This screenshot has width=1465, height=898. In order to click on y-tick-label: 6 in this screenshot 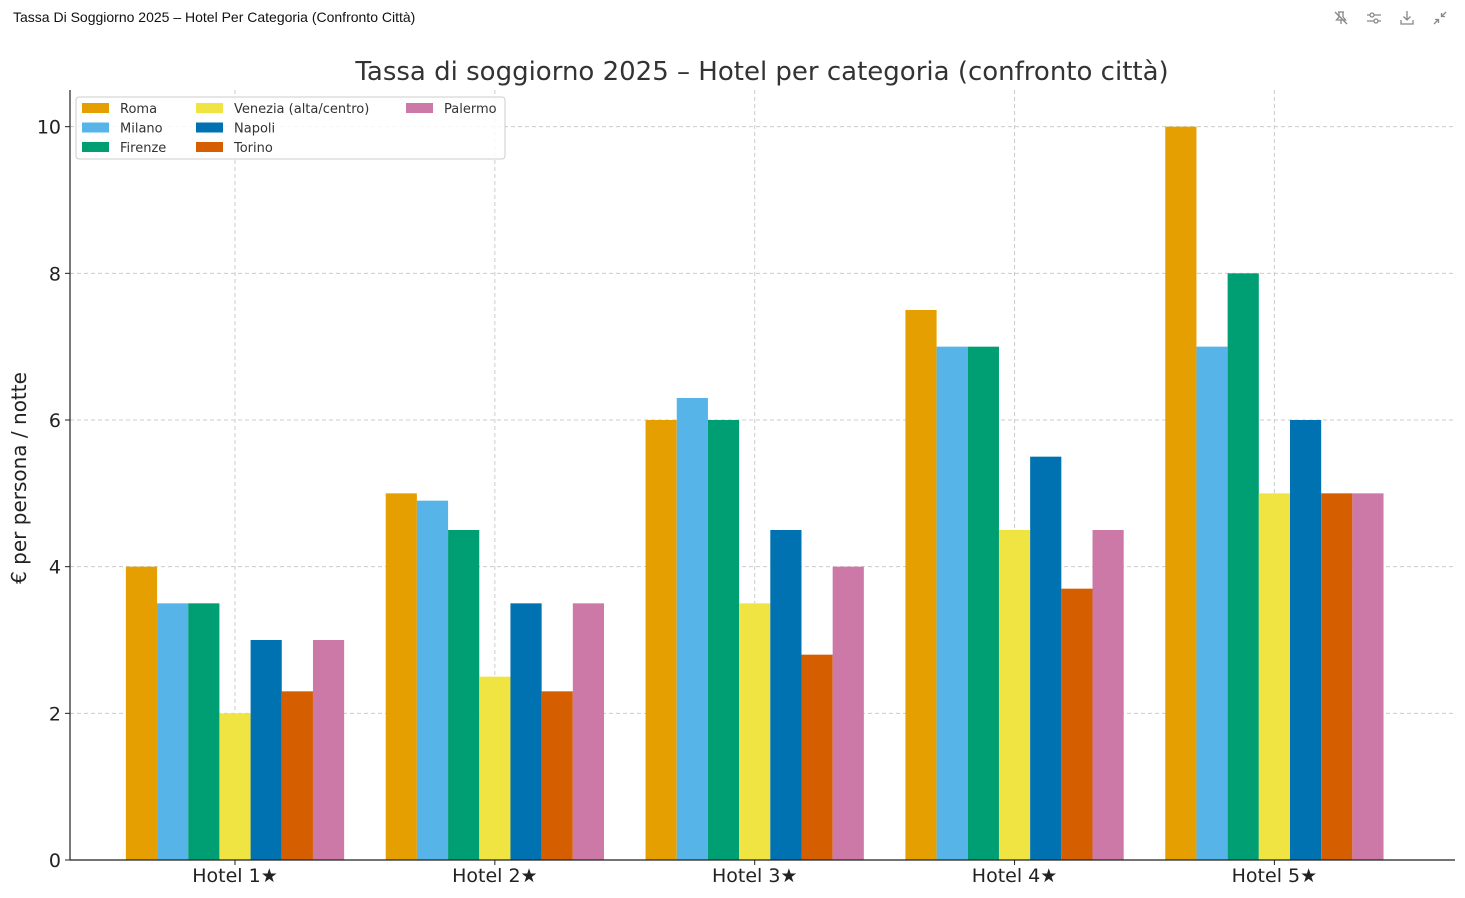, I will do `click(55, 421)`.